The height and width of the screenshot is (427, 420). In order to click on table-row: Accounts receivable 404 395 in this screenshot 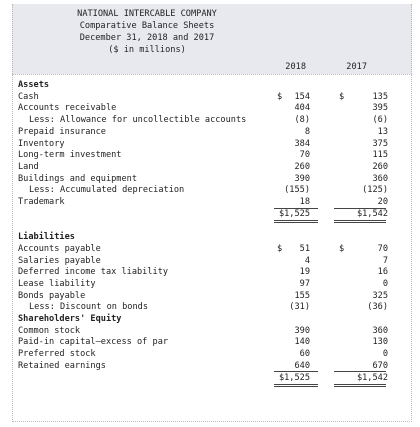, I will do `click(212, 108)`.